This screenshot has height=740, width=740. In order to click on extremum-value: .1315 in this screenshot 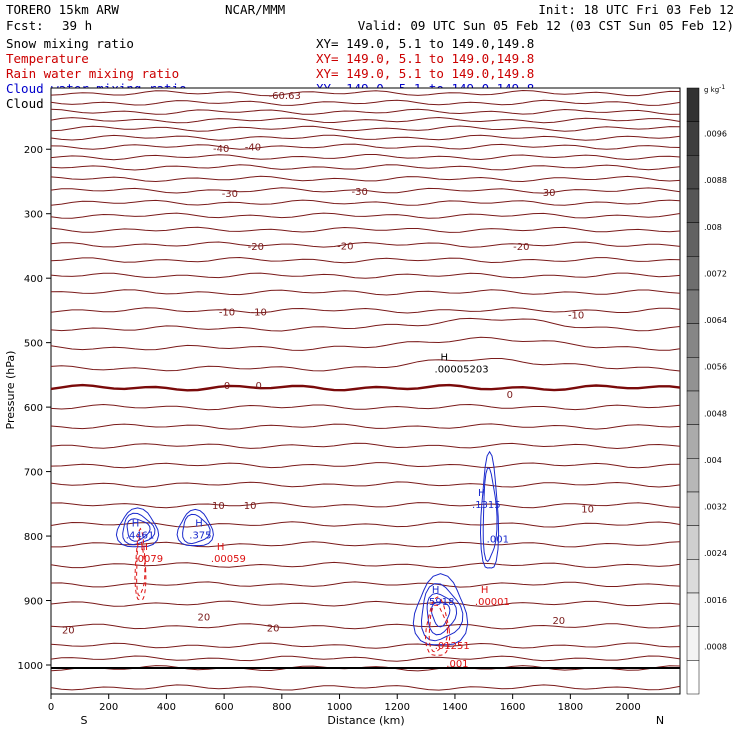, I will do `click(486, 505)`.